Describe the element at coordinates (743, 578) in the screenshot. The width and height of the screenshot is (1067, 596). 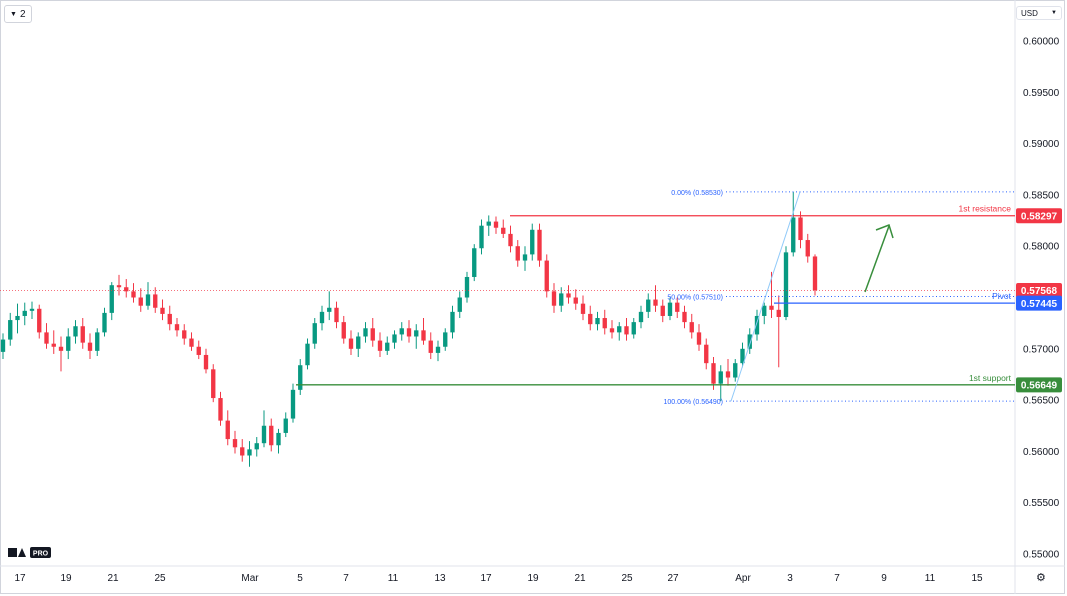
I see `time-tick-label: Apr` at that location.